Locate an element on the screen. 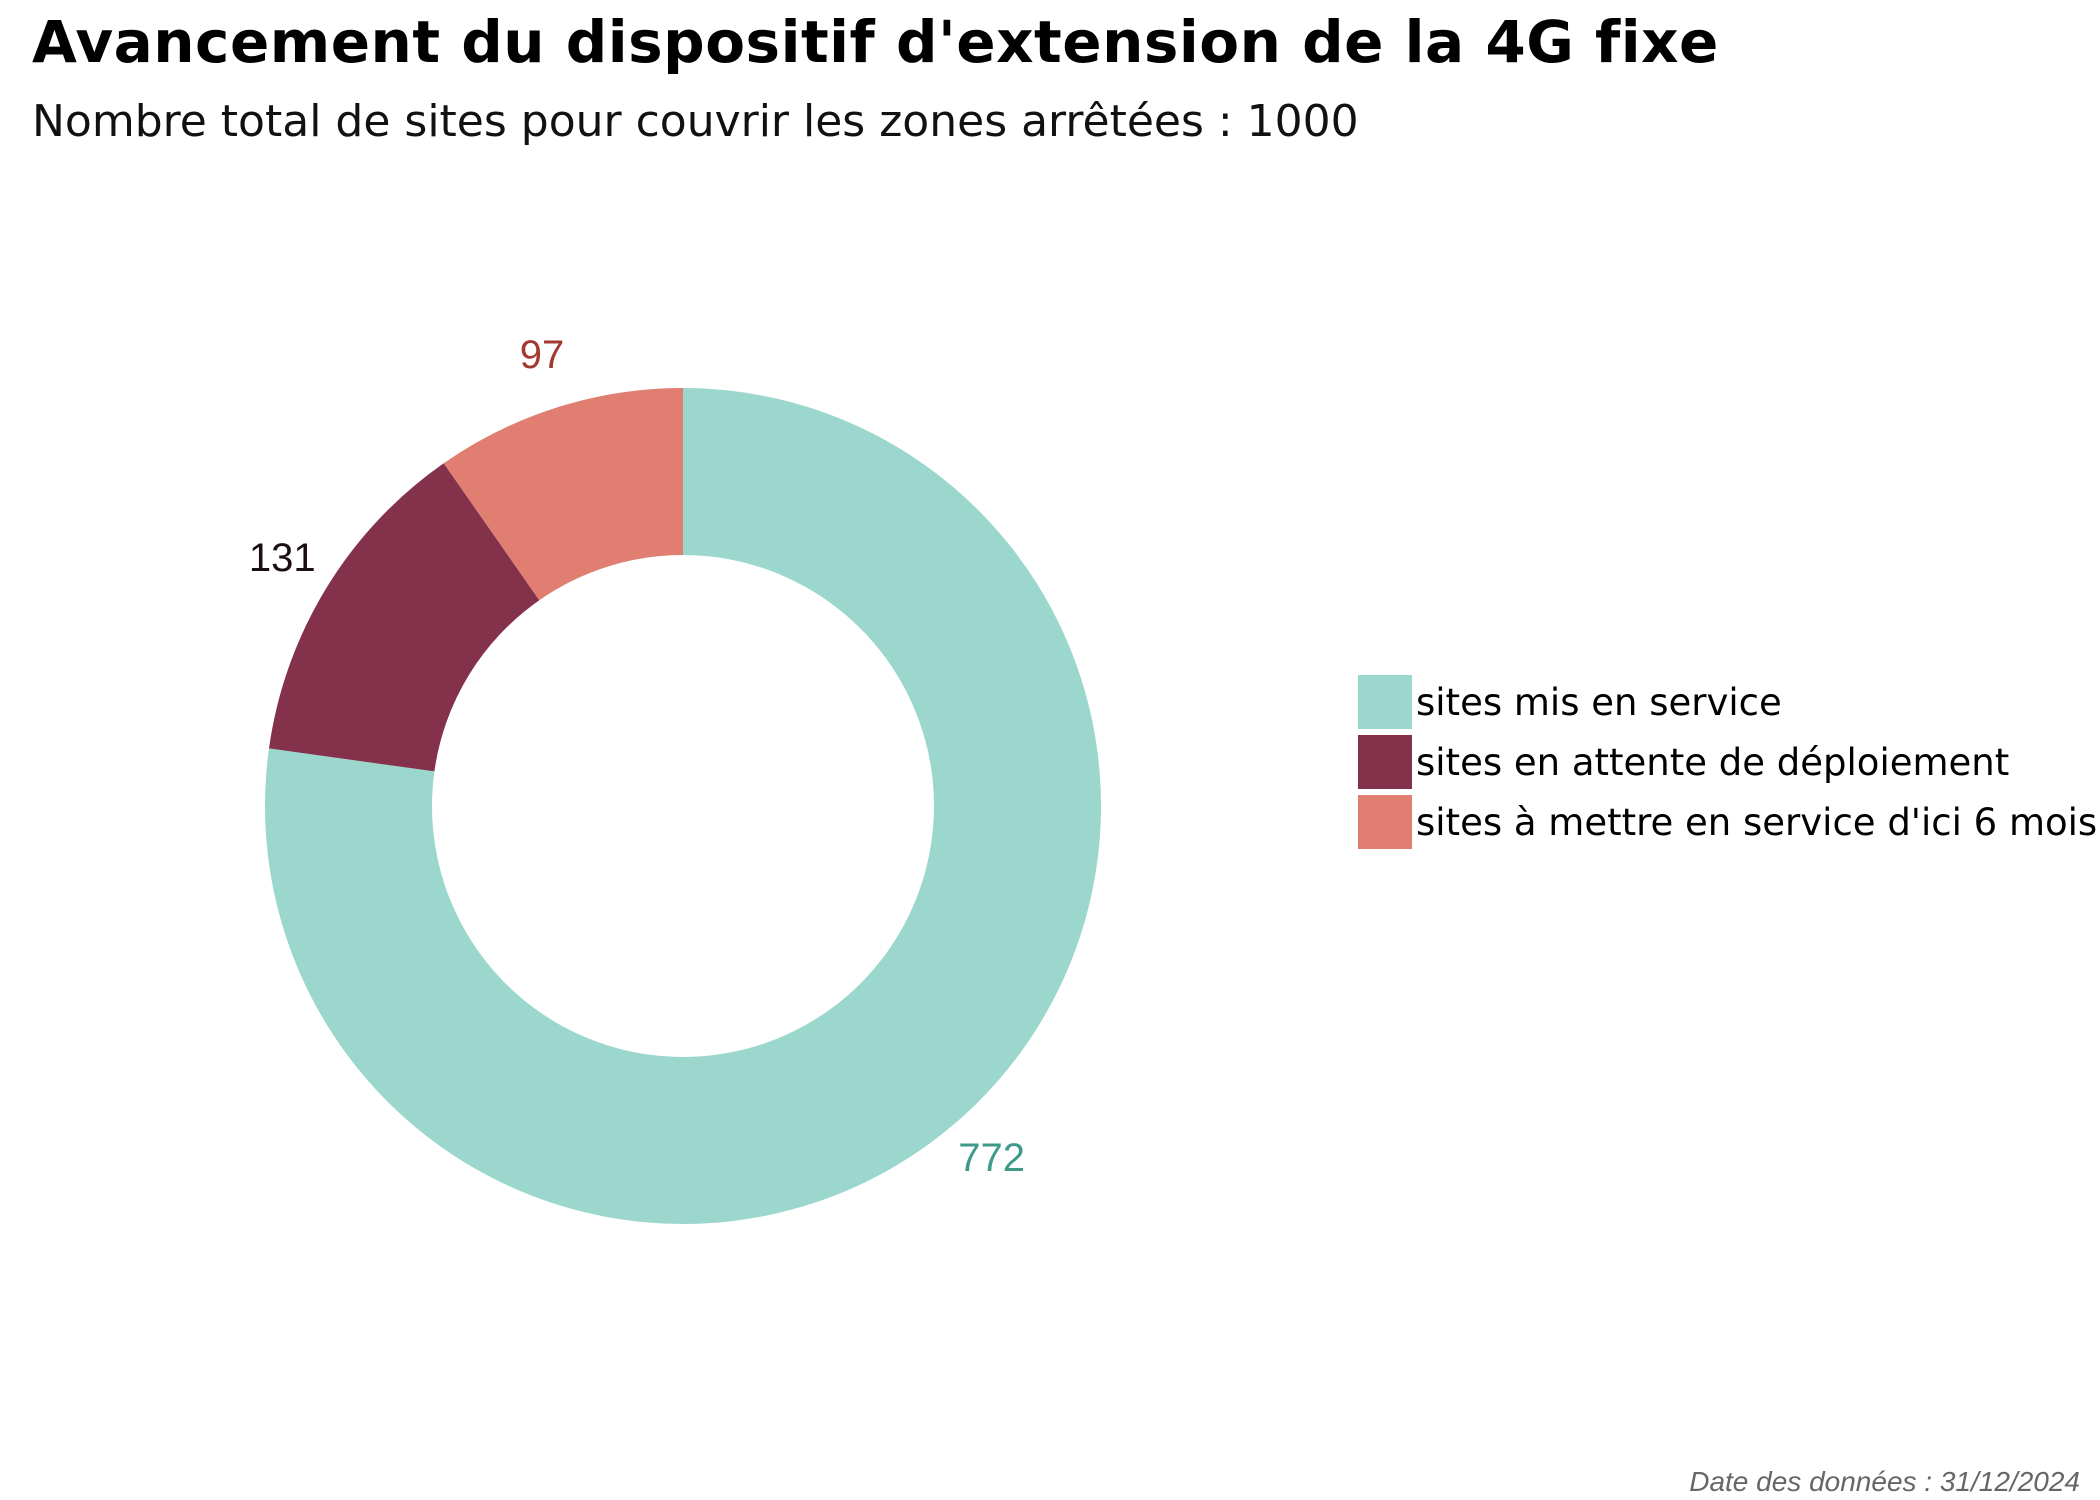  legend-label: sites en attente de déploiement is located at coordinates (1713, 762).